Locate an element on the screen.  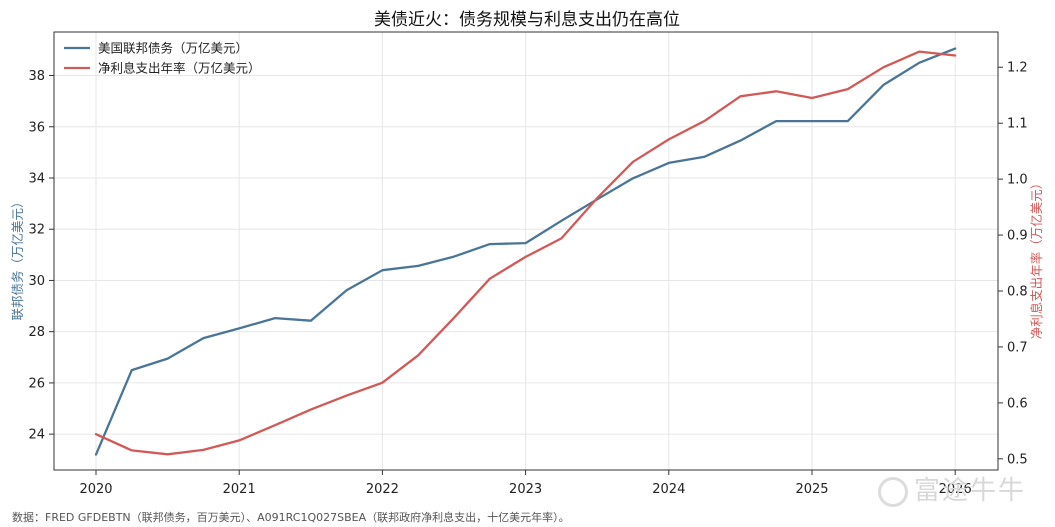
x-tick-label: 2023 is located at coordinates (525, 489).